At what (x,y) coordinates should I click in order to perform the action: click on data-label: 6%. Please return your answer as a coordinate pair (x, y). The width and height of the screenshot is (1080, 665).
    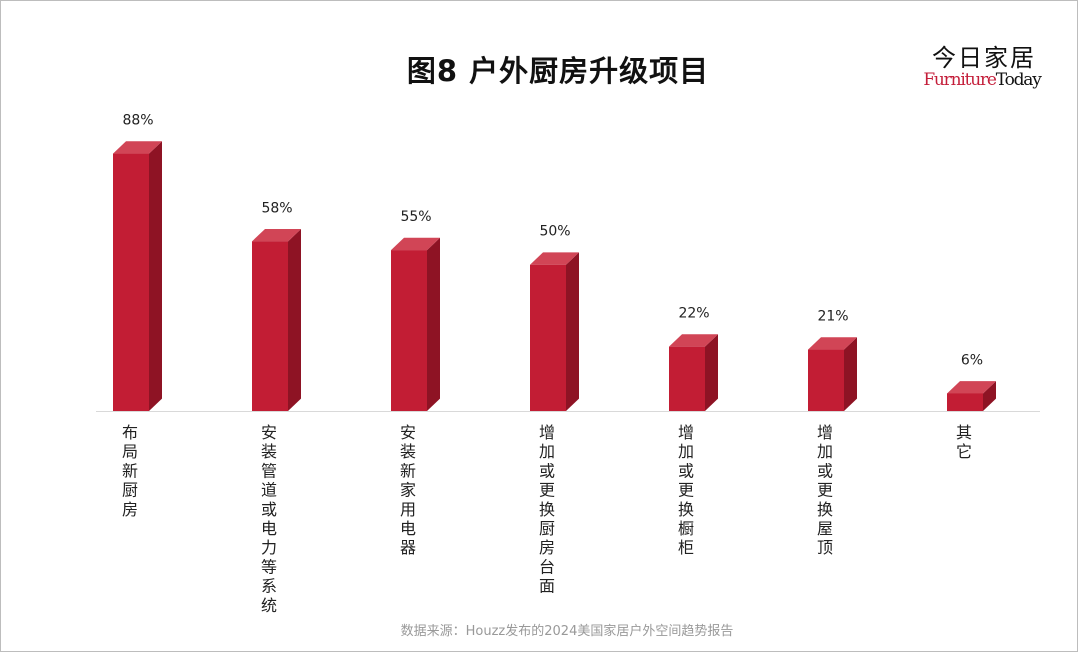
    Looking at the image, I should click on (972, 360).